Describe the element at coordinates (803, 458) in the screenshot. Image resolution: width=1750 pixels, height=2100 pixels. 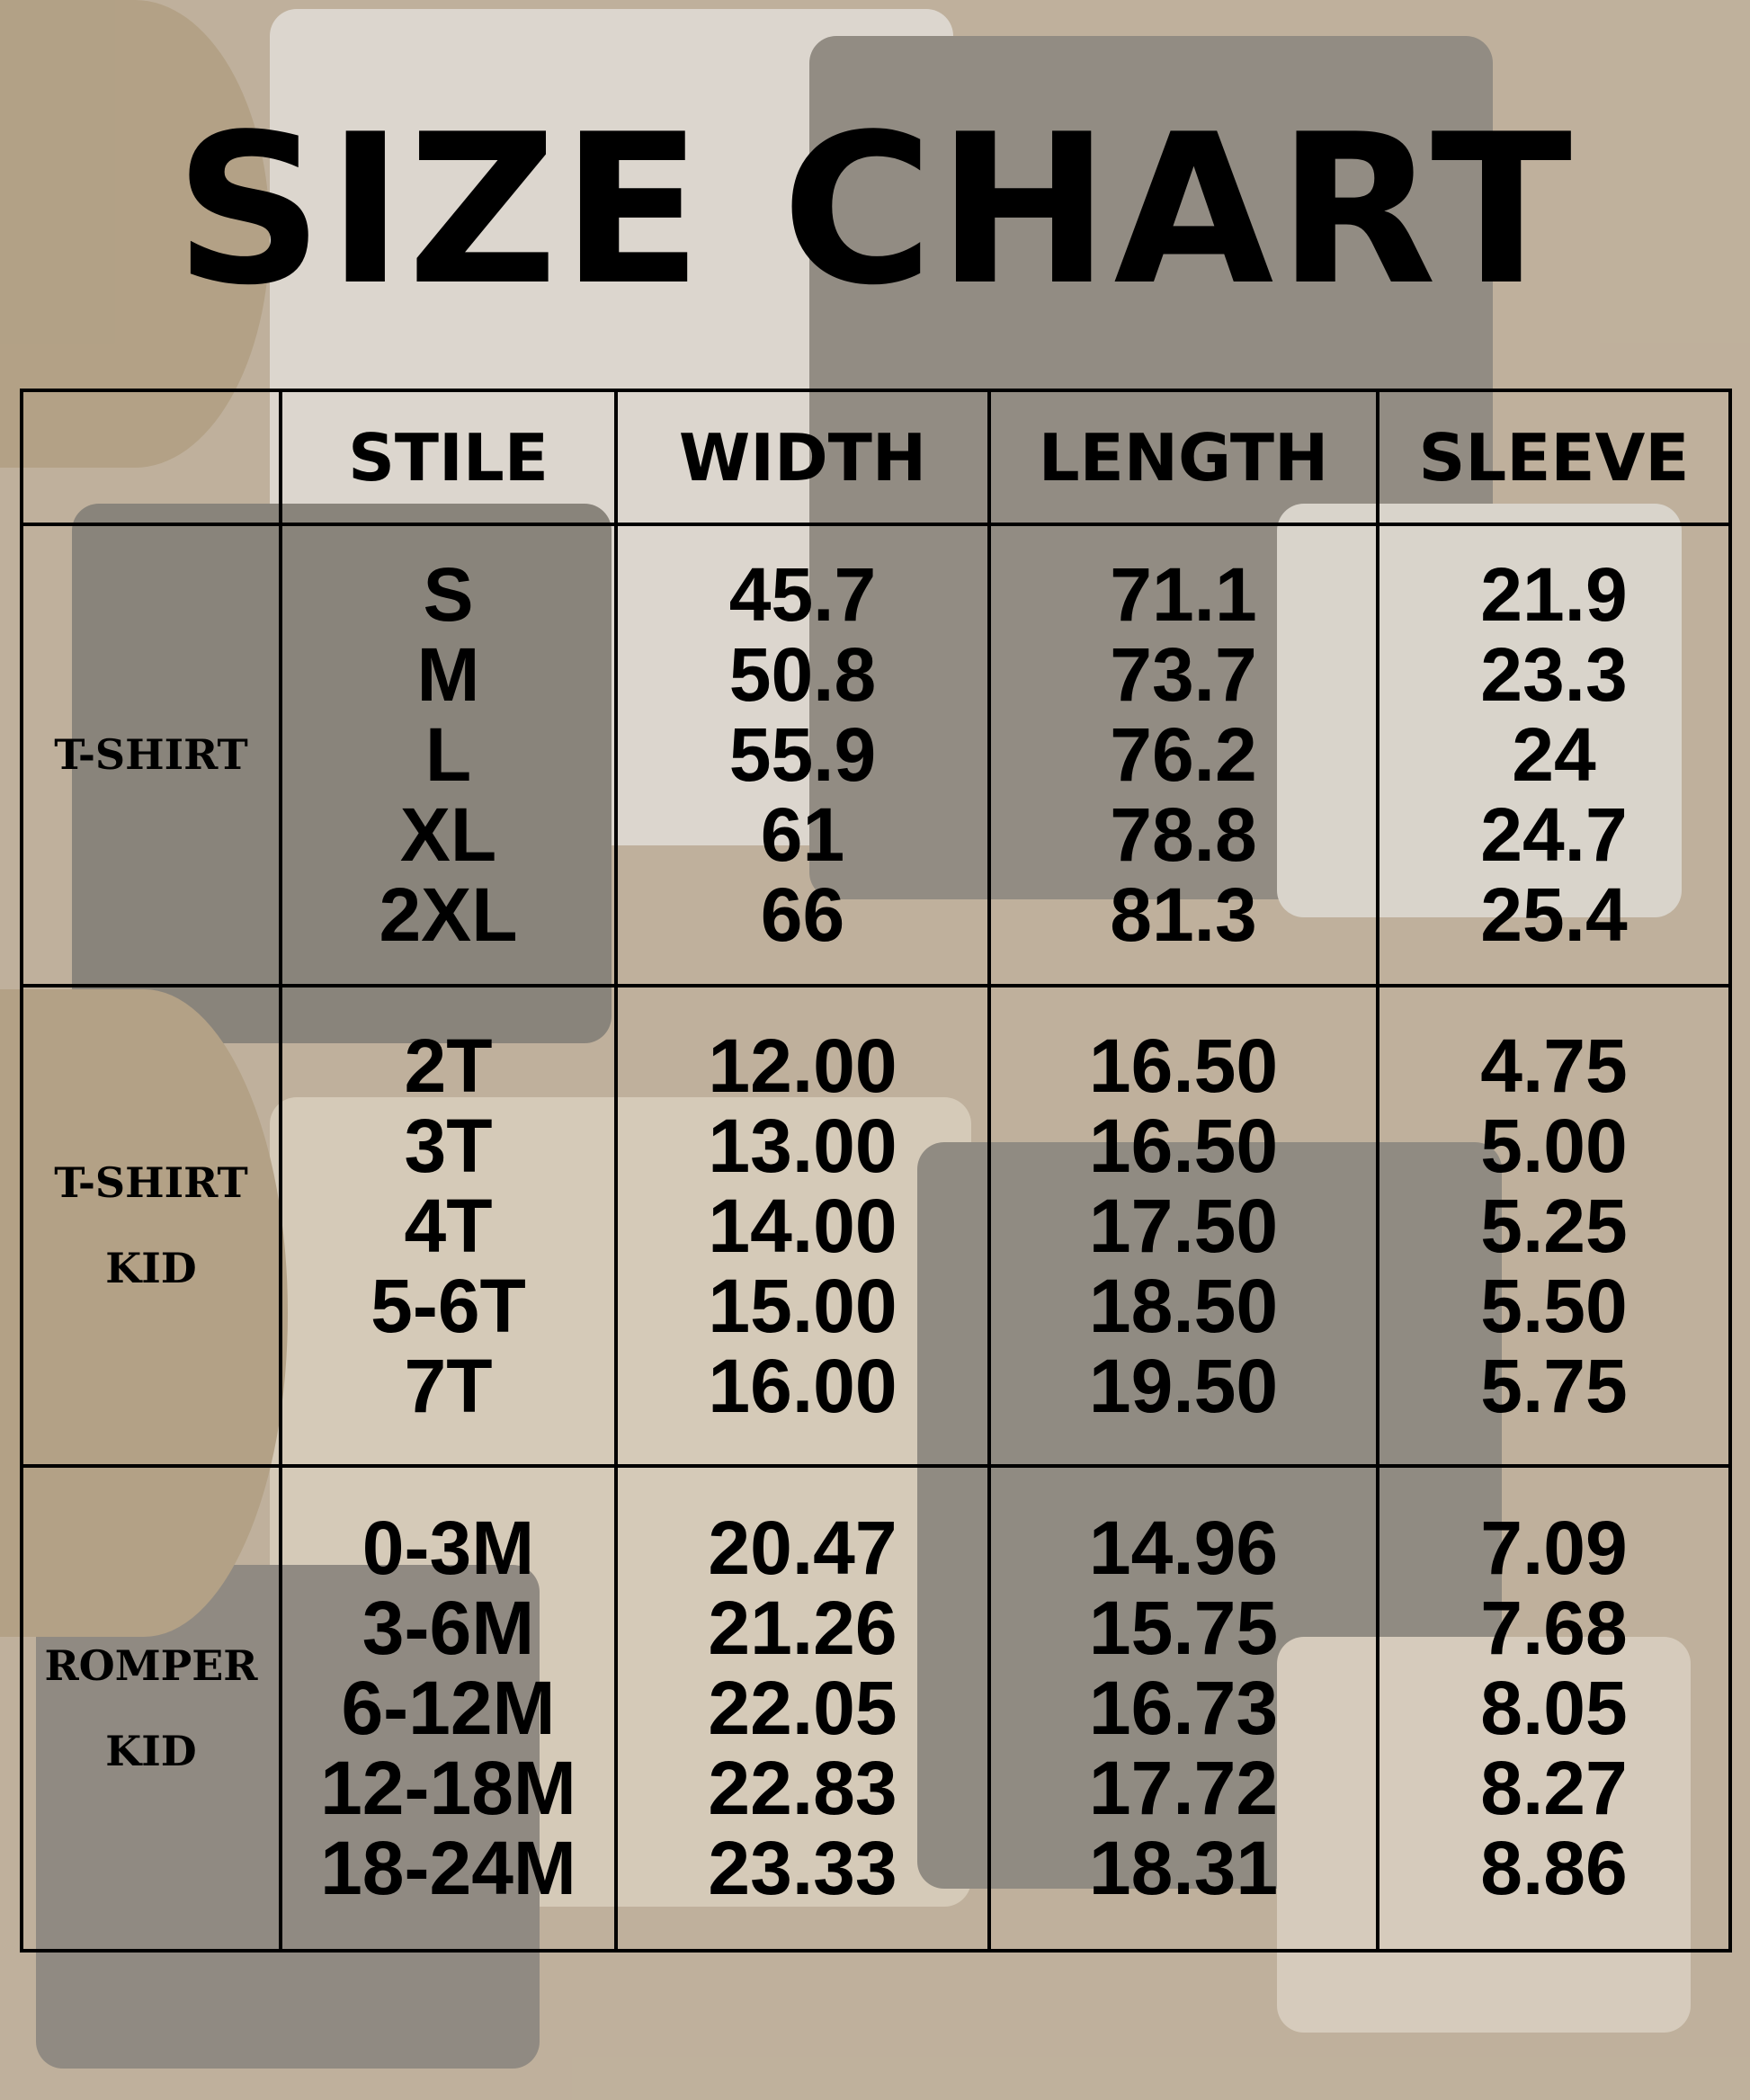
I see `header-width: WIDTH` at that location.